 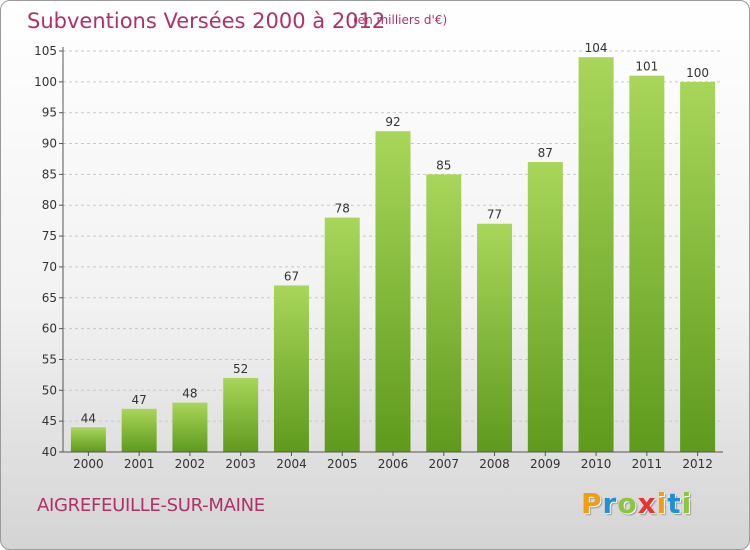 What do you see at coordinates (88, 439) in the screenshot?
I see `bar-2000` at bounding box center [88, 439].